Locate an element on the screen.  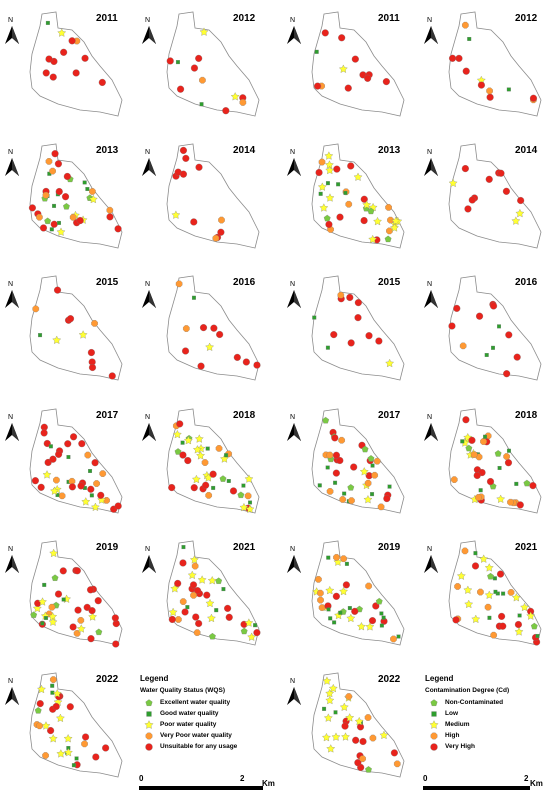
scale-end-label: 2 is located at coordinates (242, 778).